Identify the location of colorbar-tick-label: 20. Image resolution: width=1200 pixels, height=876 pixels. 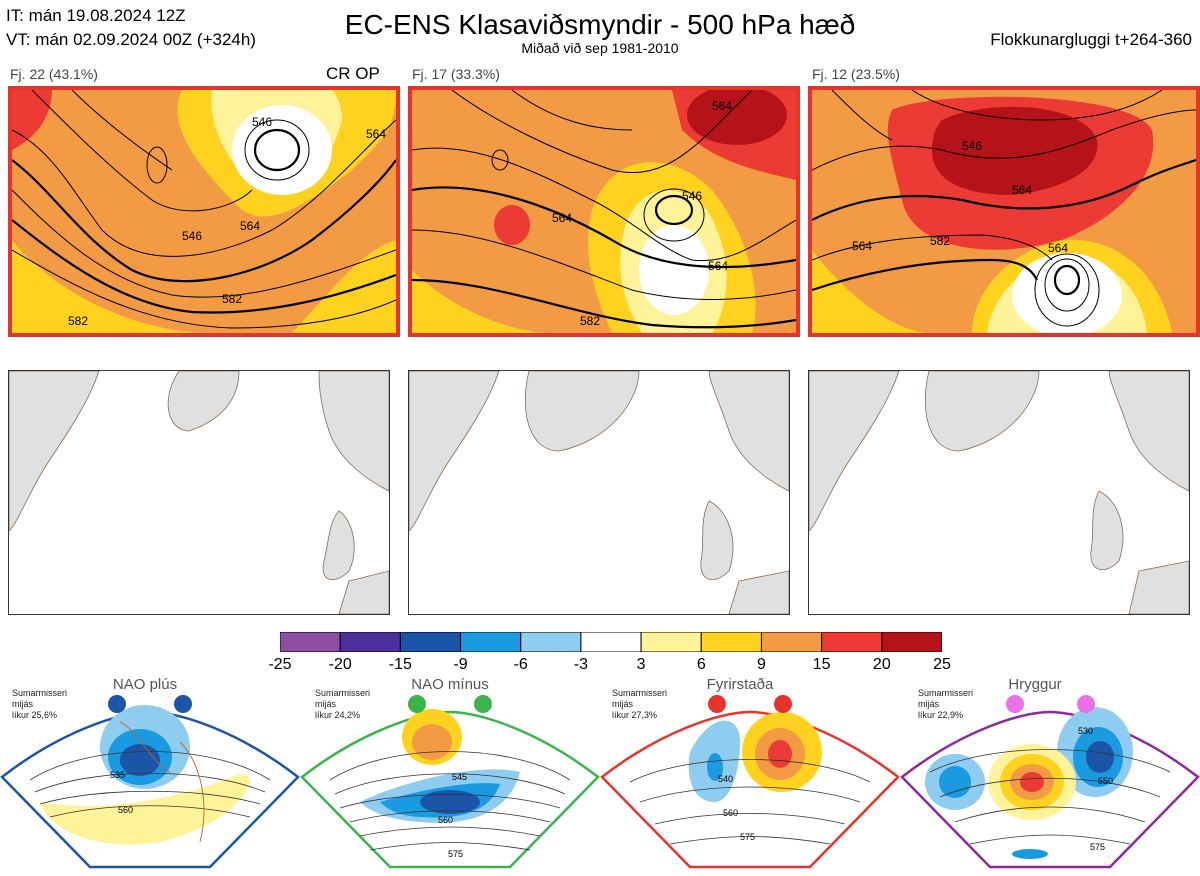
(881, 664).